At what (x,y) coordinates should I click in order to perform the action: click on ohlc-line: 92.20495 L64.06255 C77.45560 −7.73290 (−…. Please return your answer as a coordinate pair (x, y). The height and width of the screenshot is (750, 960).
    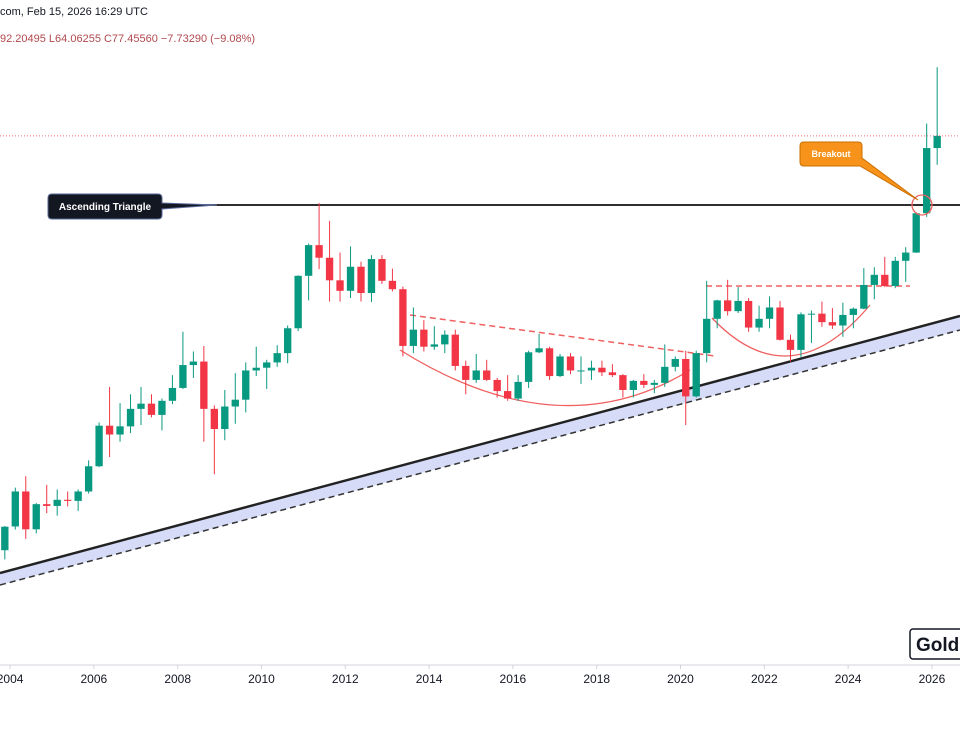
    Looking at the image, I should click on (128, 39).